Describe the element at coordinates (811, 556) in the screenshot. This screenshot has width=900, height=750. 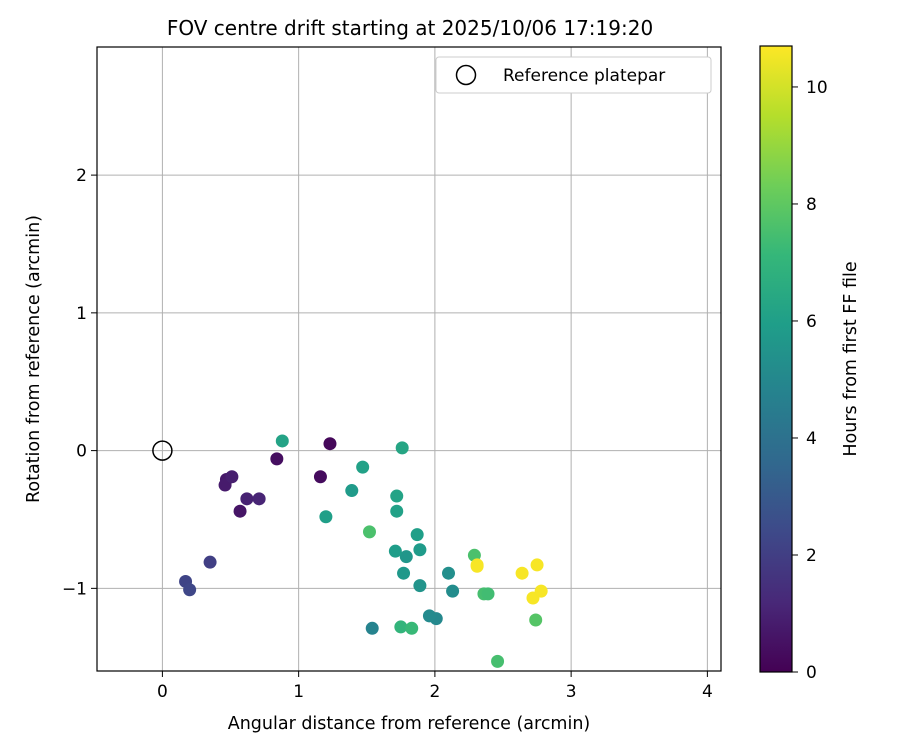
I see `colorbar-tick-label: 2` at that location.